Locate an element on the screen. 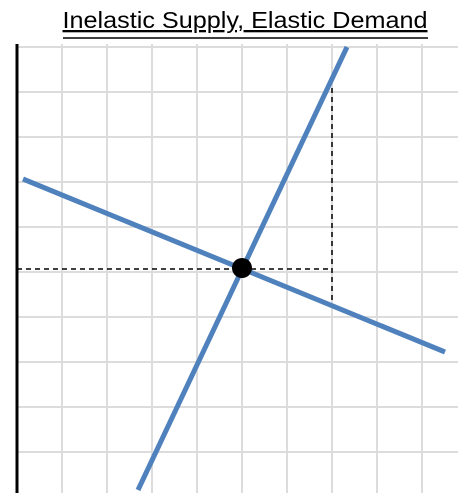 The width and height of the screenshot is (458, 493). equilibrium-point is located at coordinates (242, 268).